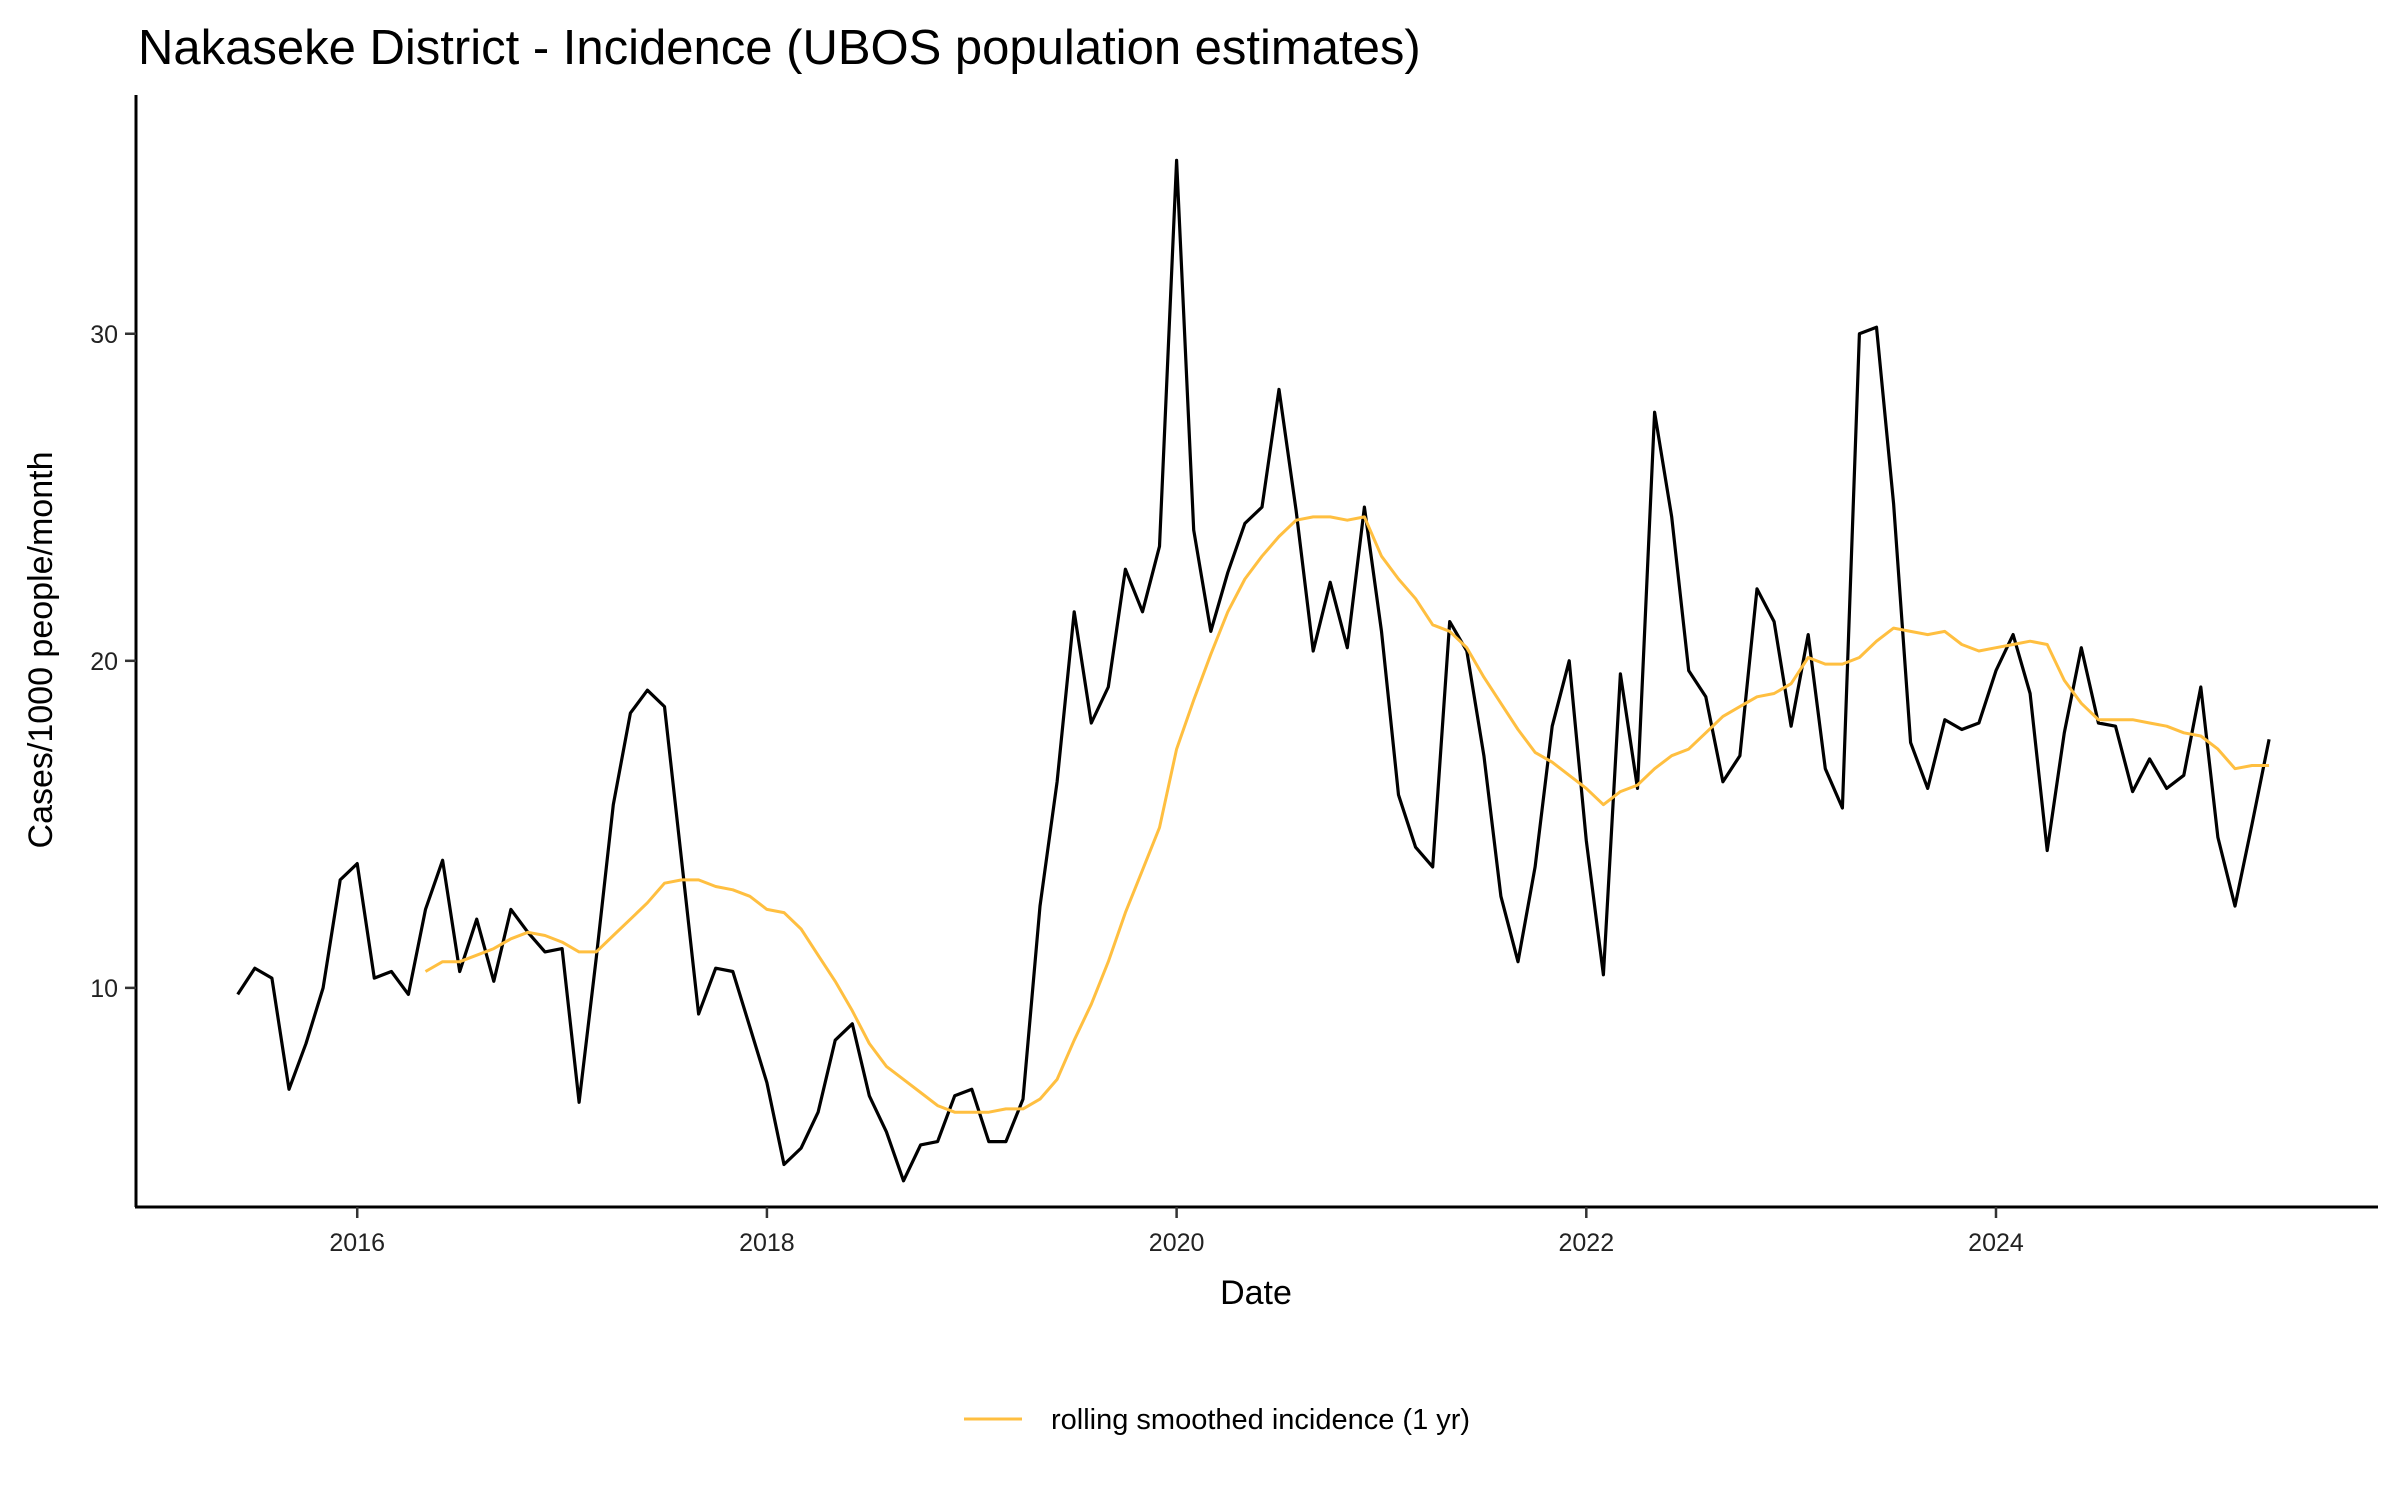 This screenshot has height=1500, width=2400. I want to click on y-ticks: 10 20 30, so click(113, 662).